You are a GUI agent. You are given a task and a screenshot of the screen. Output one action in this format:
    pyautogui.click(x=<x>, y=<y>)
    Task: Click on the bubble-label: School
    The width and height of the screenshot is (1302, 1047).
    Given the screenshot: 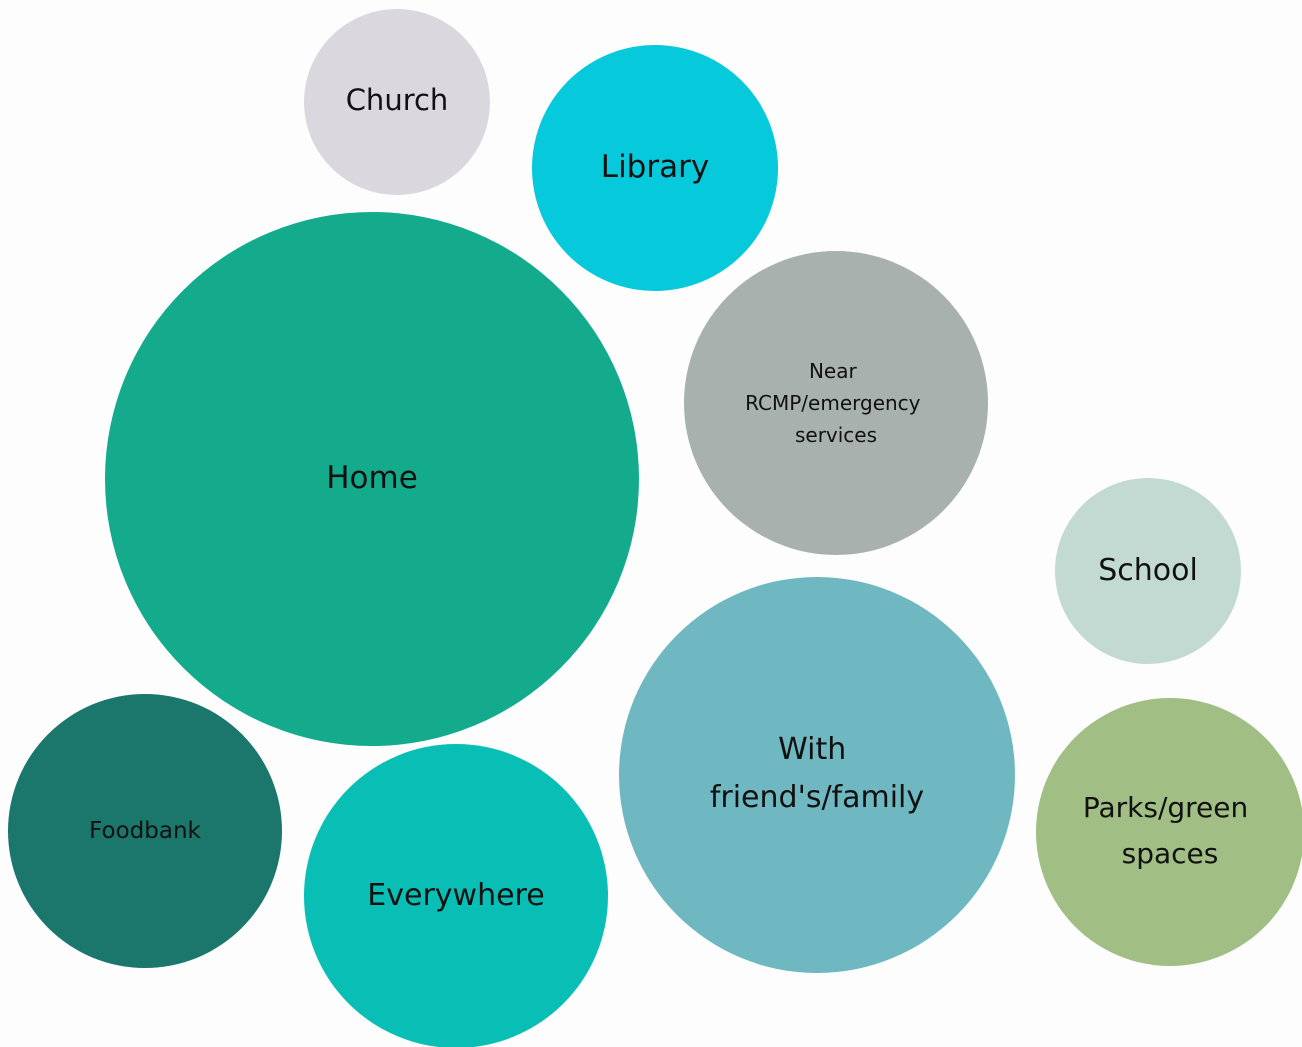 What is the action you would take?
    pyautogui.click(x=1148, y=570)
    